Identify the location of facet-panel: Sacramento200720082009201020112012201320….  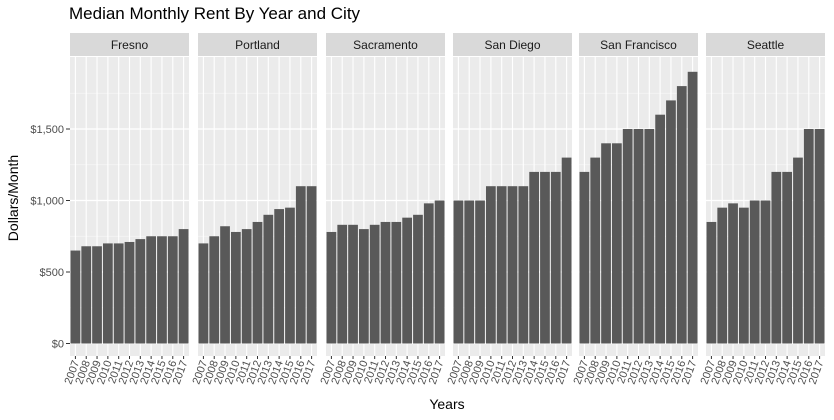
(382, 209).